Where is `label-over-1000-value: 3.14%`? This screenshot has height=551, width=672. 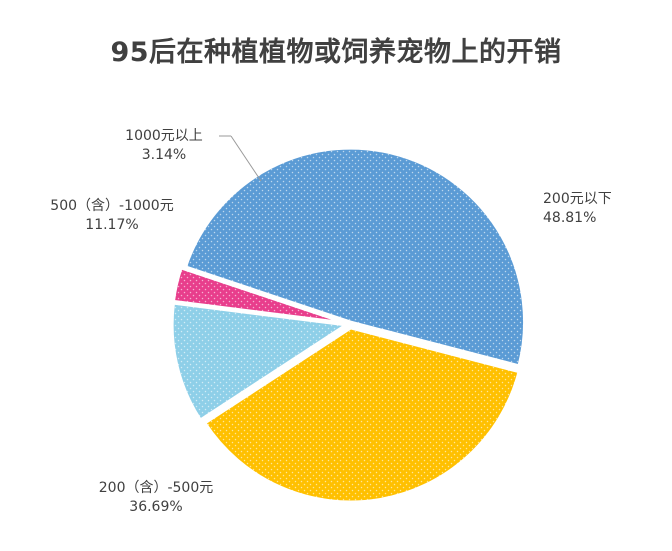 label-over-1000-value: 3.14% is located at coordinates (164, 155).